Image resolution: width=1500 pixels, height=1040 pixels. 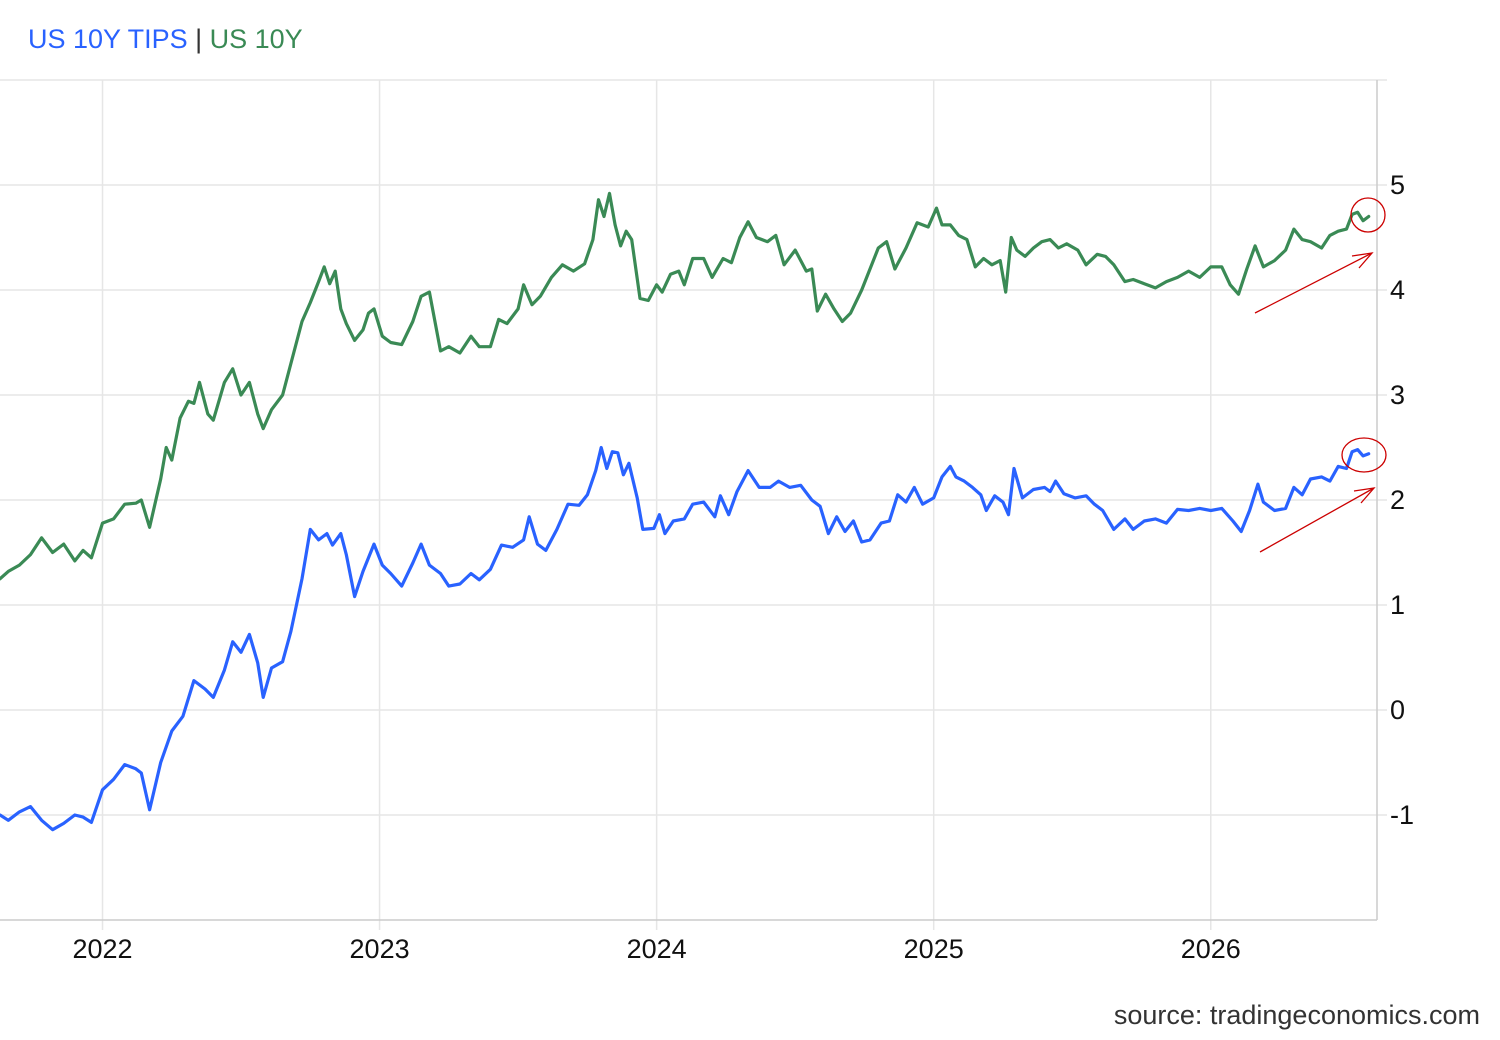 What do you see at coordinates (1397, 605) in the screenshot?
I see `y-tick-label: 1` at bounding box center [1397, 605].